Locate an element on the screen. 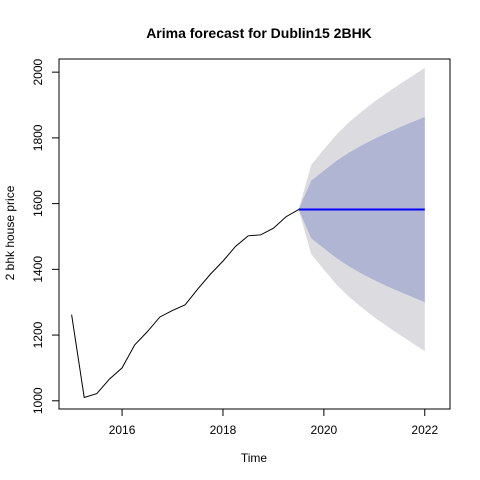 The image size is (480, 480). y-tick-label: 1600 is located at coordinates (38, 203).